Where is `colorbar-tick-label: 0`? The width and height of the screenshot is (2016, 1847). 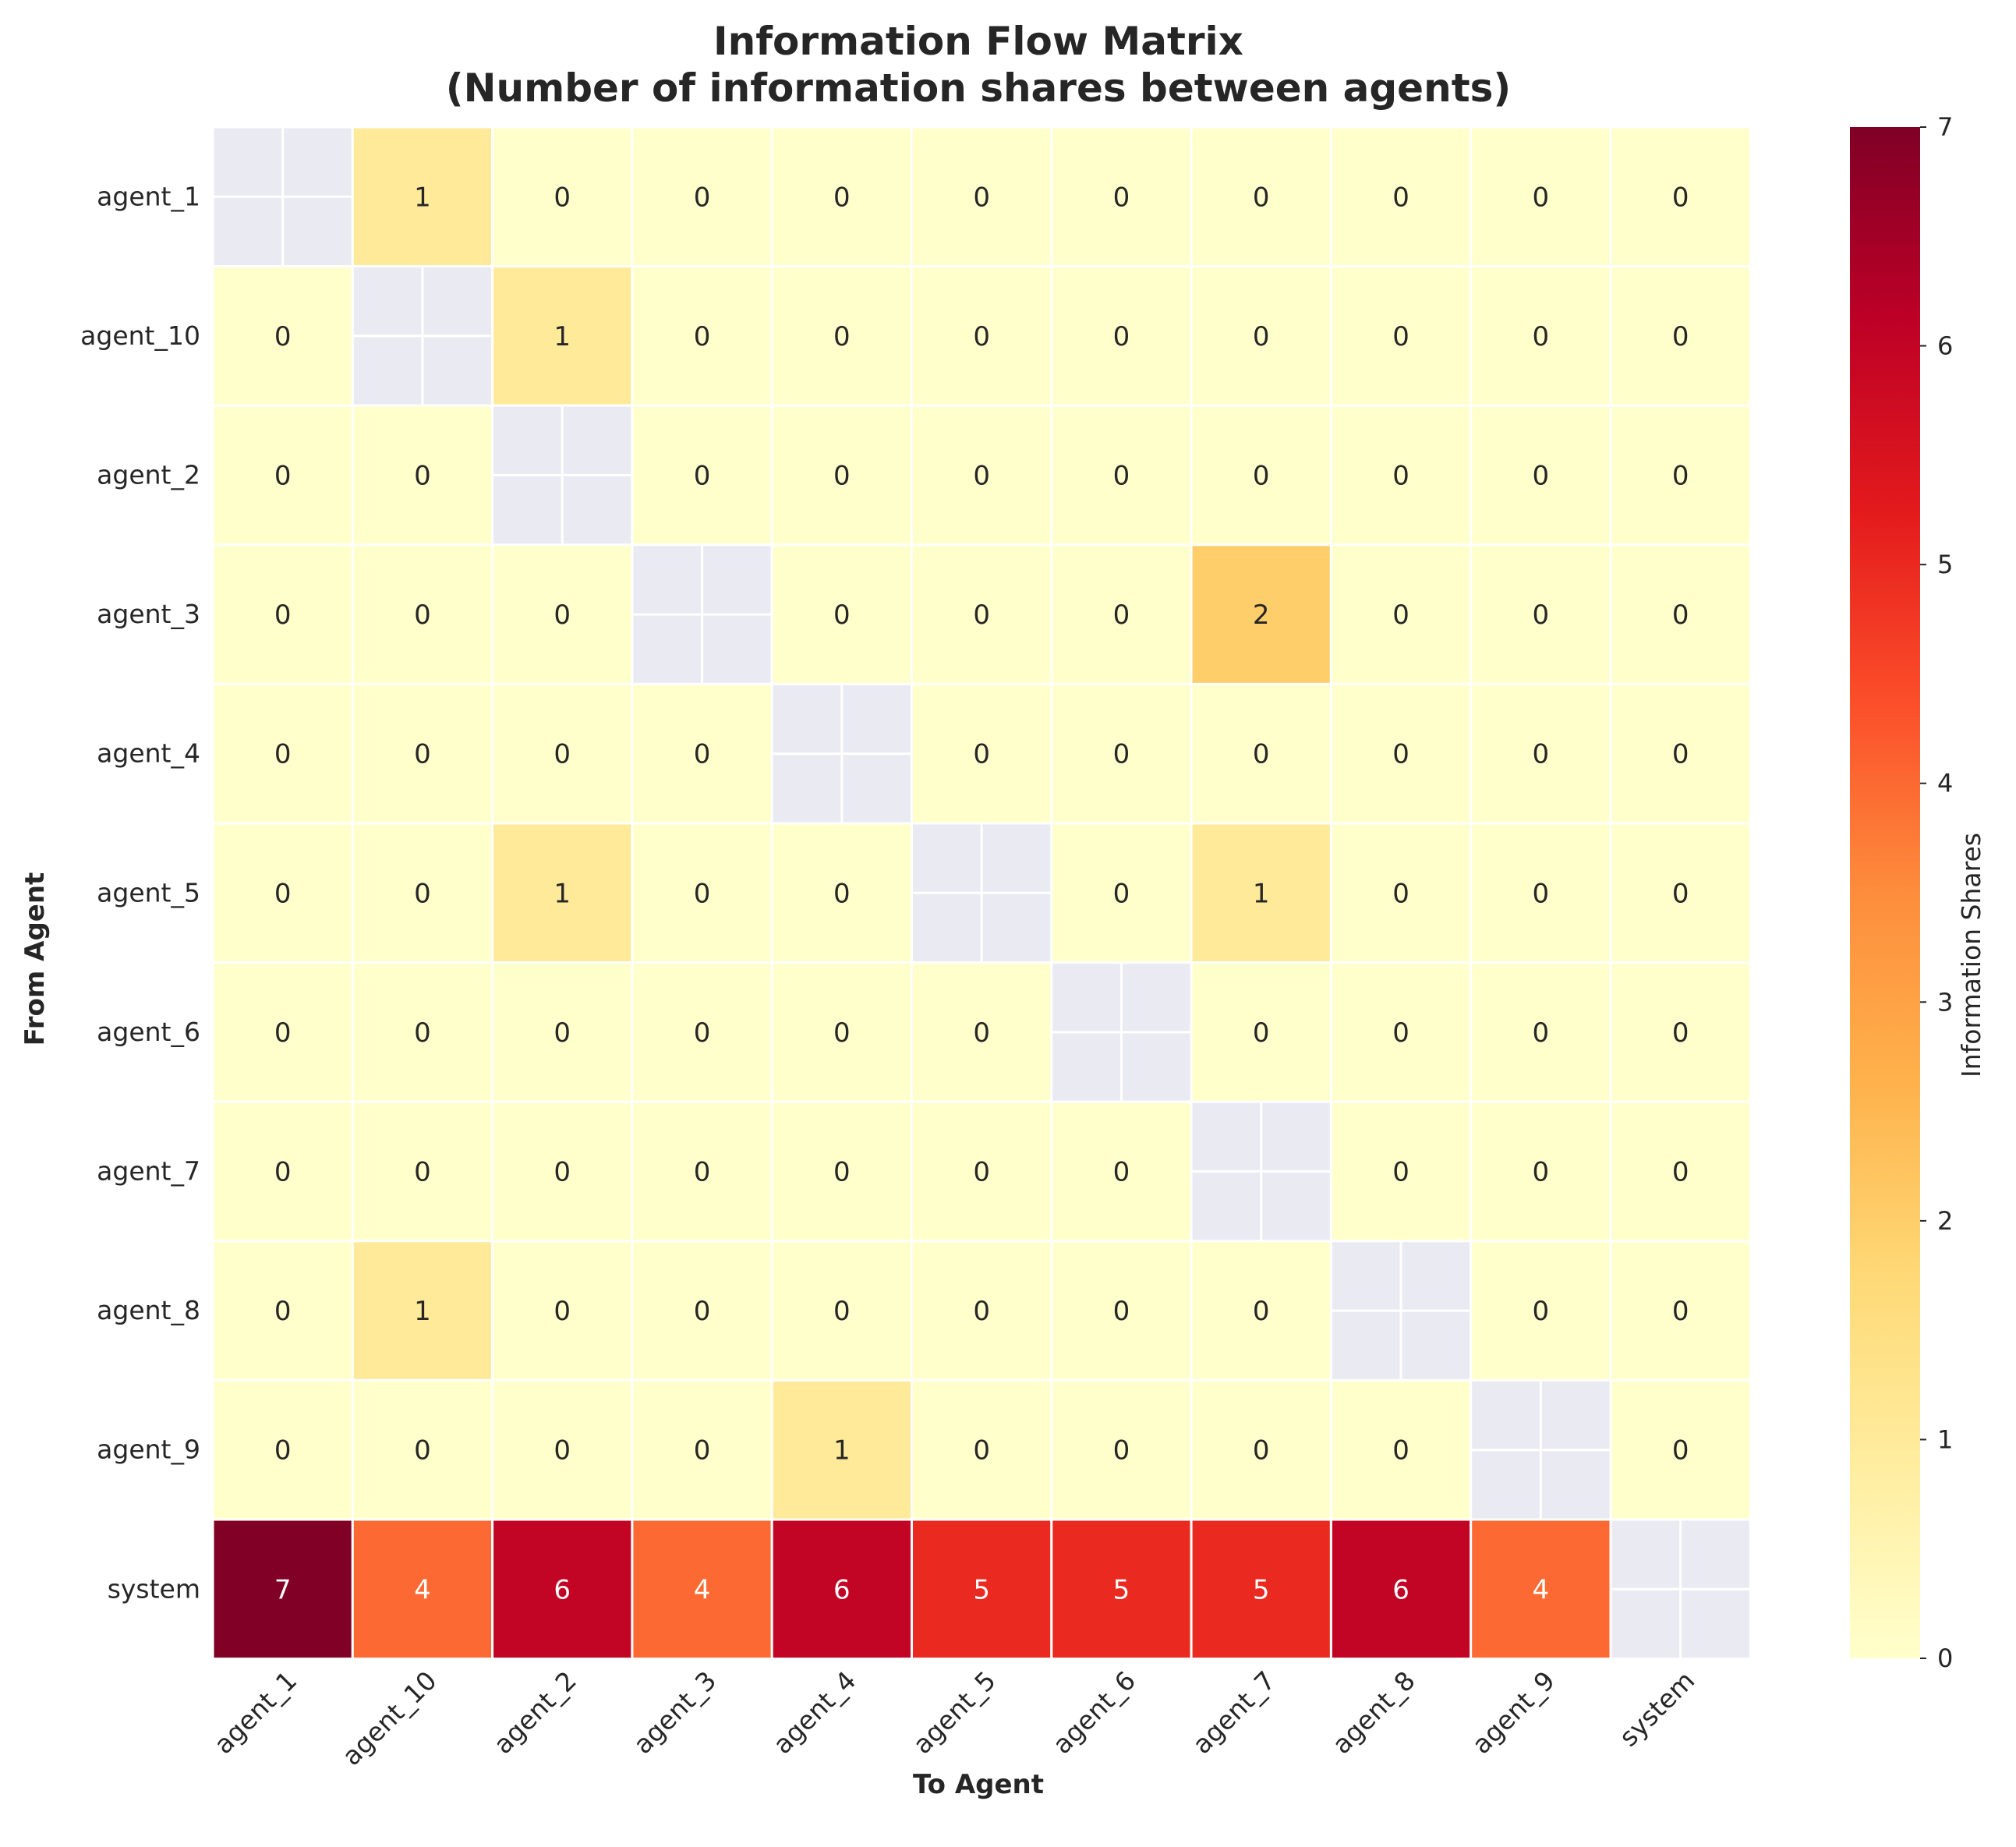 colorbar-tick-label: 0 is located at coordinates (1945, 1659).